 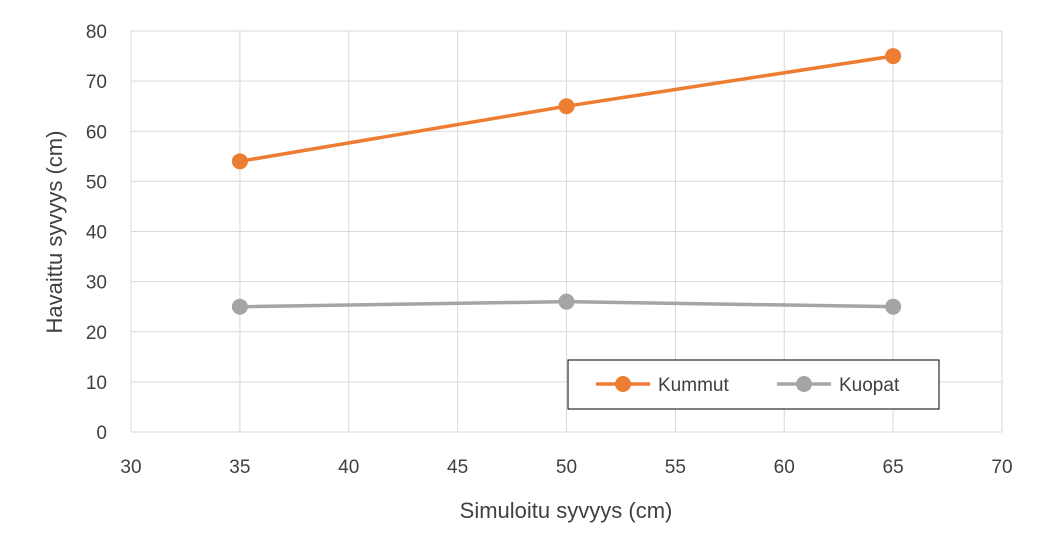 What do you see at coordinates (566, 467) in the screenshot?
I see `x-tick-label: 50` at bounding box center [566, 467].